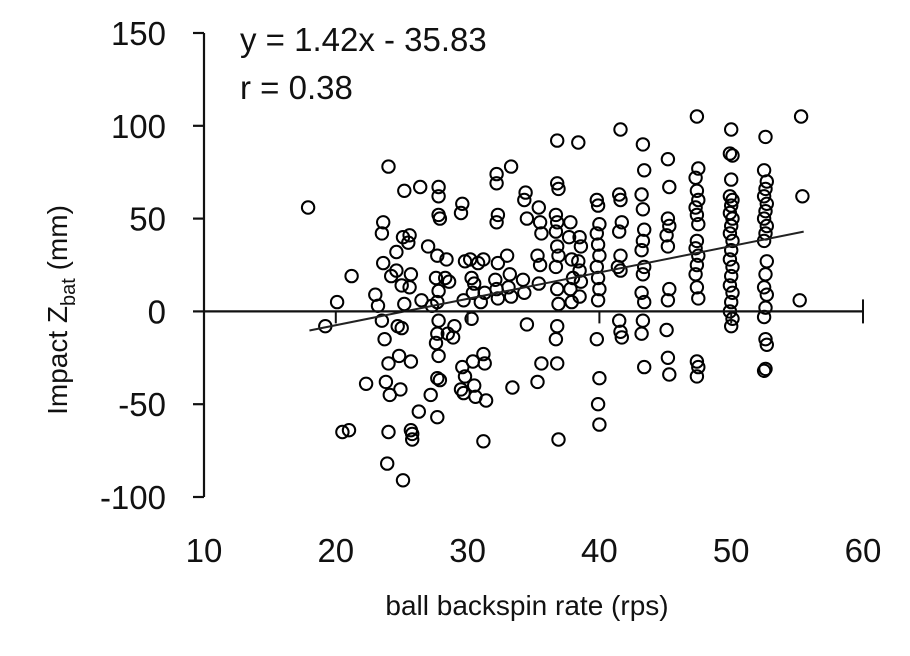 The height and width of the screenshot is (656, 910). What do you see at coordinates (138, 33) in the screenshot?
I see `y-tick-label: 150` at bounding box center [138, 33].